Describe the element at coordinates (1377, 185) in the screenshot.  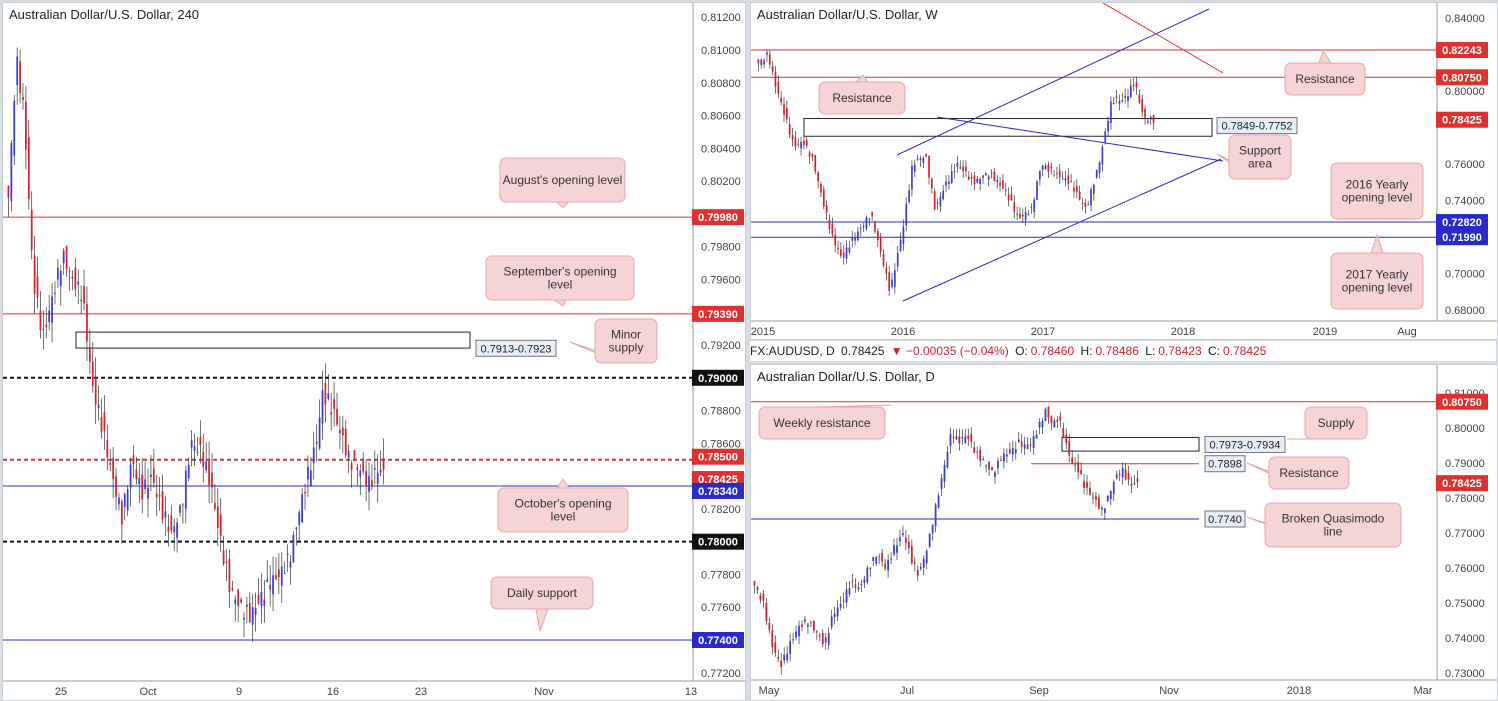
I see `note-2016-yearly-text: 2016 Yearly` at that location.